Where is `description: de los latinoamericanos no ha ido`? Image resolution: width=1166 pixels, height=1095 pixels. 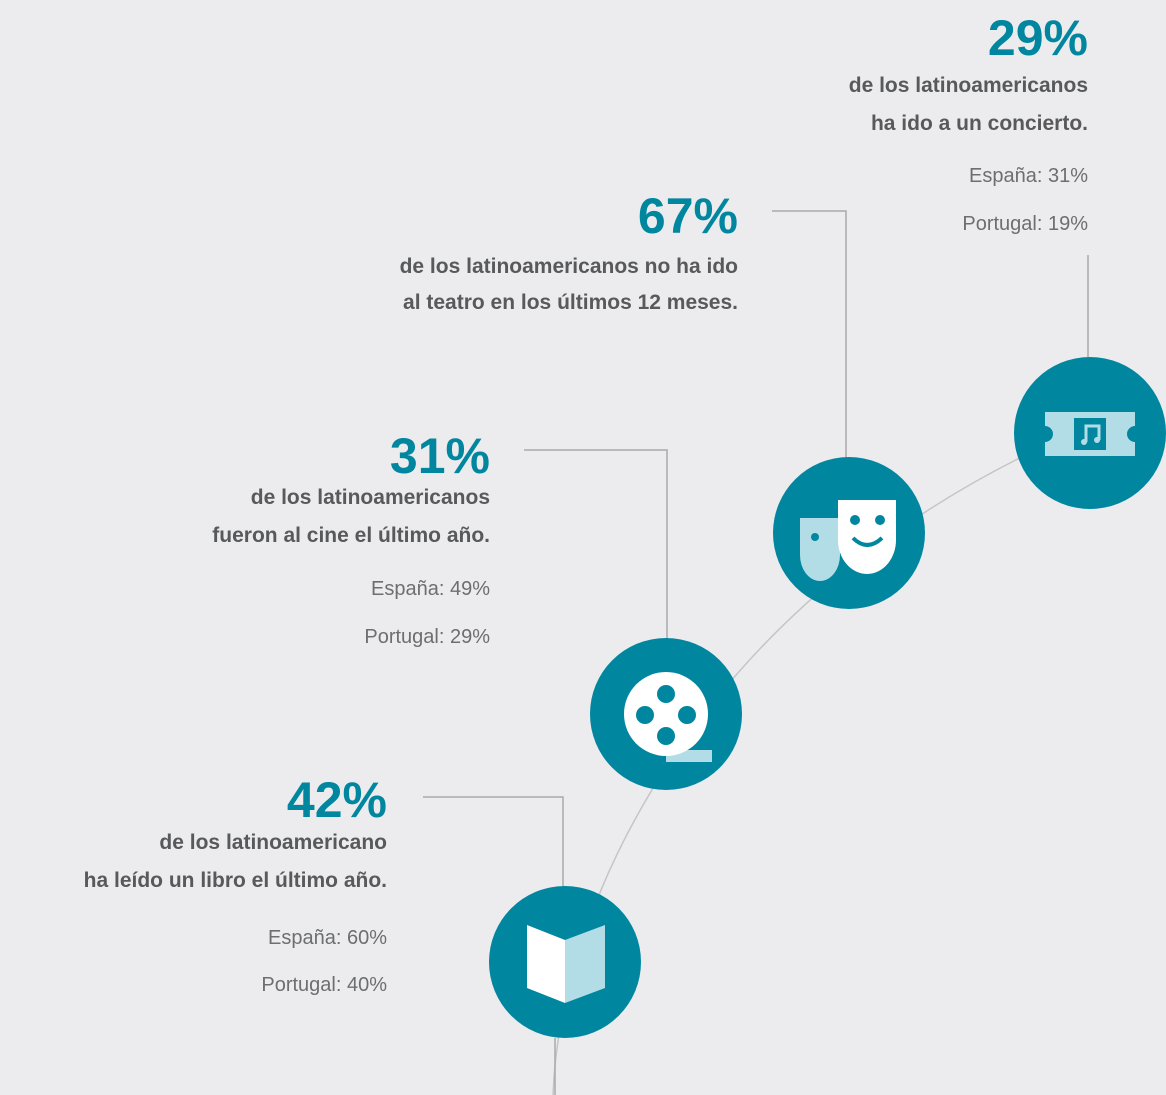
description: de los latinoamericanos no ha ido is located at coordinates (569, 266).